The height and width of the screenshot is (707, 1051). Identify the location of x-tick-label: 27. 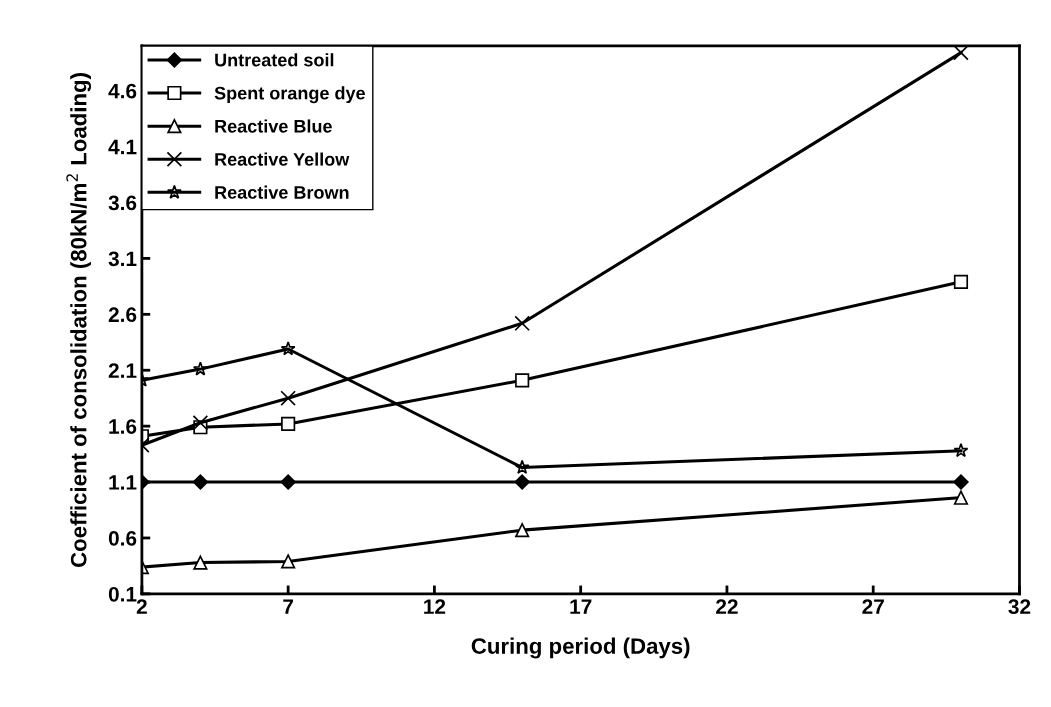
(873, 606).